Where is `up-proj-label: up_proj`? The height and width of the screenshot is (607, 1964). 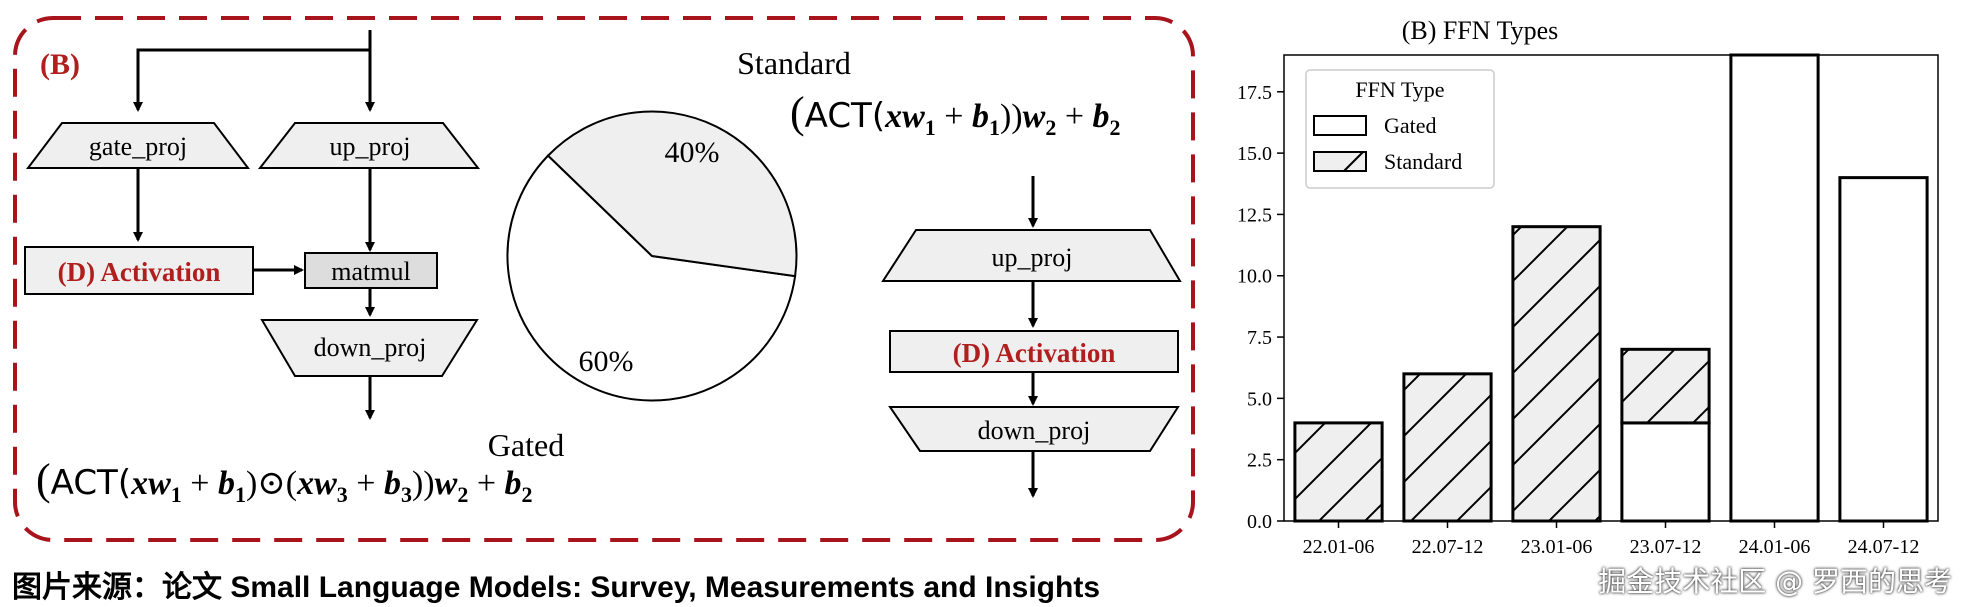
up-proj-label: up_proj is located at coordinates (370, 146).